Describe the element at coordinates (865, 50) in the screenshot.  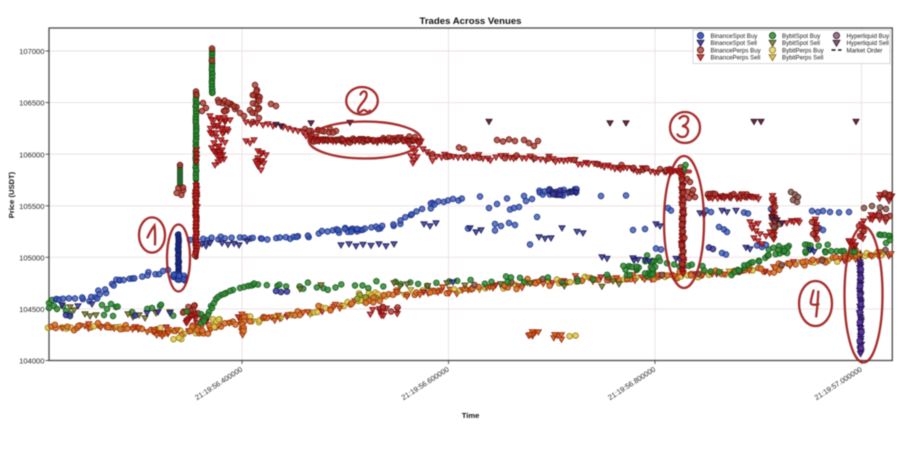
I see `svg-text: Market Order` at that location.